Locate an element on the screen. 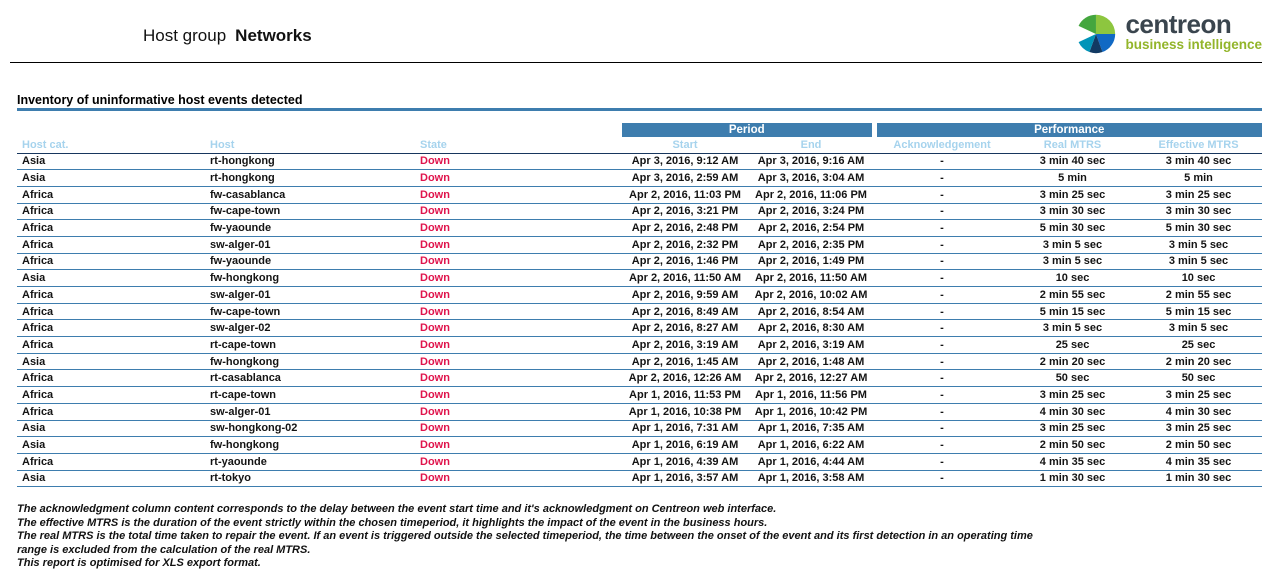 Image resolution: width=1284 pixels, height=582 pixels. cell-host: rt-yaounde is located at coordinates (310, 462).